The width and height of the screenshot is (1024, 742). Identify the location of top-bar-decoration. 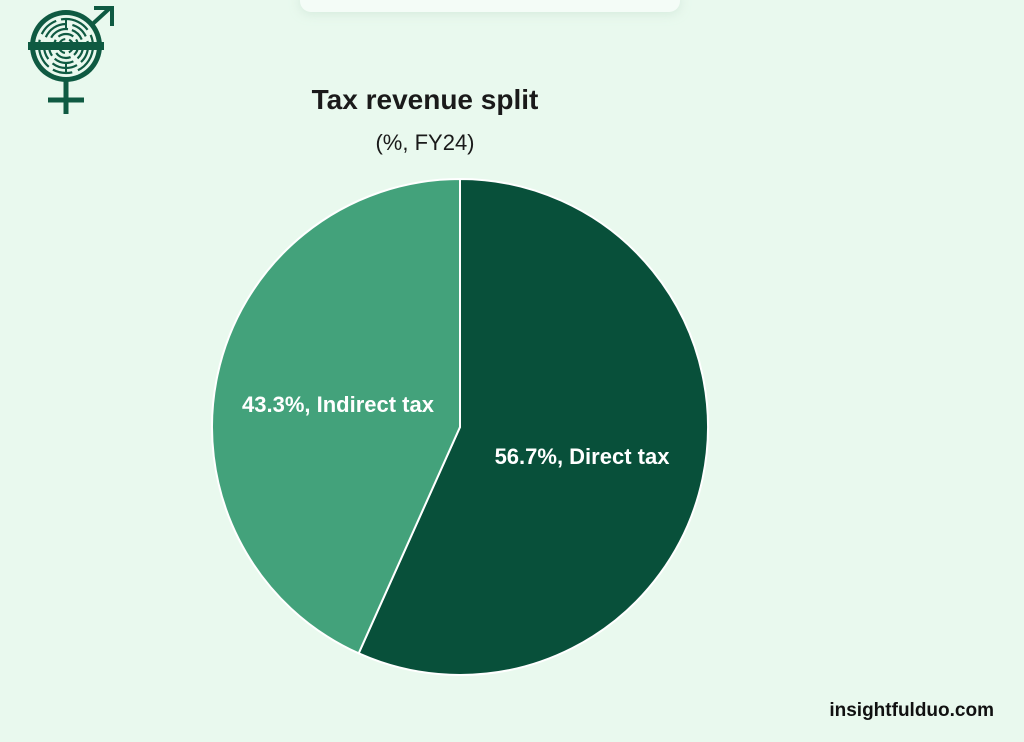
(490, 6).